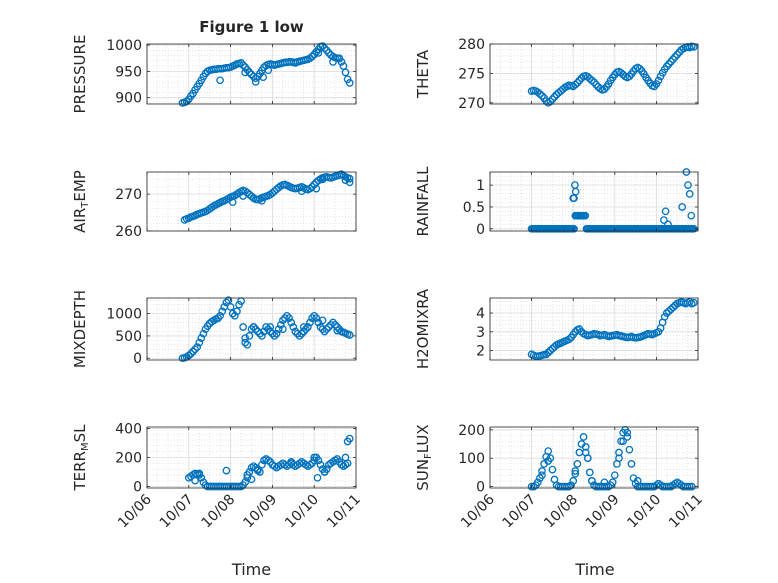 The image size is (778, 583). I want to click on subplot-6: 2 3 4 H2OMIXRA, so click(556, 328).